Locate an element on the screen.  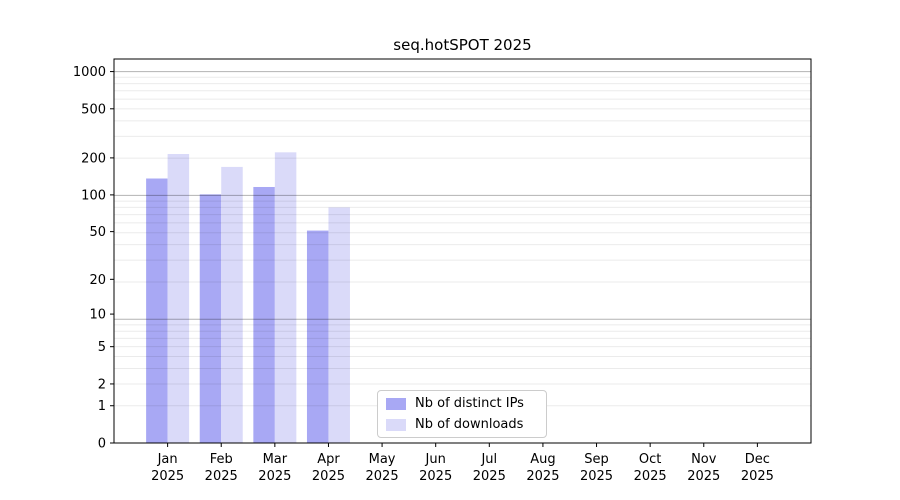
x-tick-label: Nov 2025 is located at coordinates (703, 468).